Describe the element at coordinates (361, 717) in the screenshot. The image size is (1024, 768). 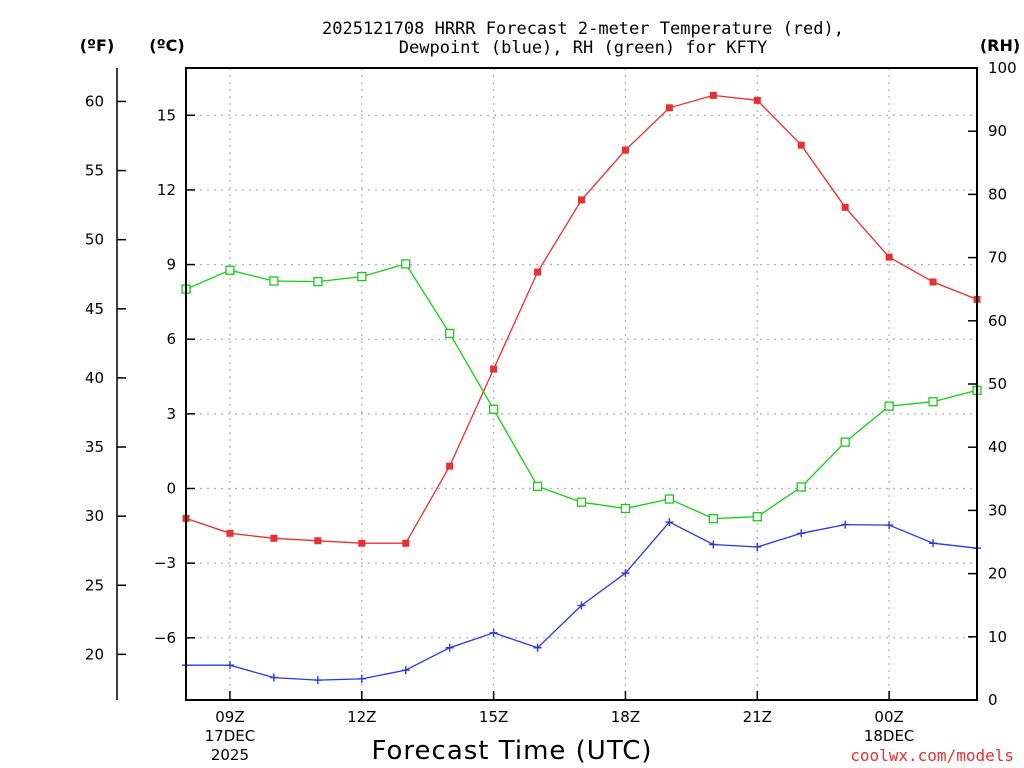
I see `x-tick-label: 12Z` at that location.